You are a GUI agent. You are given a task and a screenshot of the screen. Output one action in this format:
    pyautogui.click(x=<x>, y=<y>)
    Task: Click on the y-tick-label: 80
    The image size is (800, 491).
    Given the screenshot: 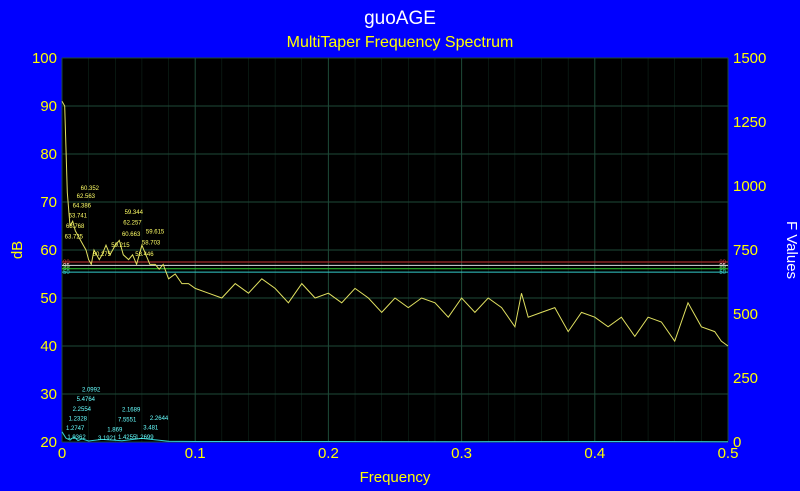 What is the action you would take?
    pyautogui.click(x=48, y=154)
    